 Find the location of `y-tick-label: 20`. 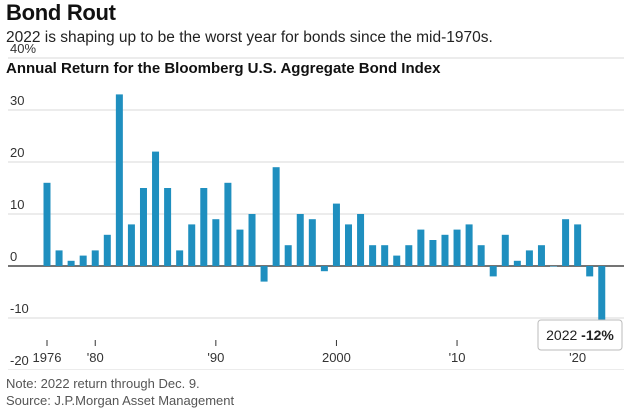

y-tick-label: 20 is located at coordinates (17, 152).